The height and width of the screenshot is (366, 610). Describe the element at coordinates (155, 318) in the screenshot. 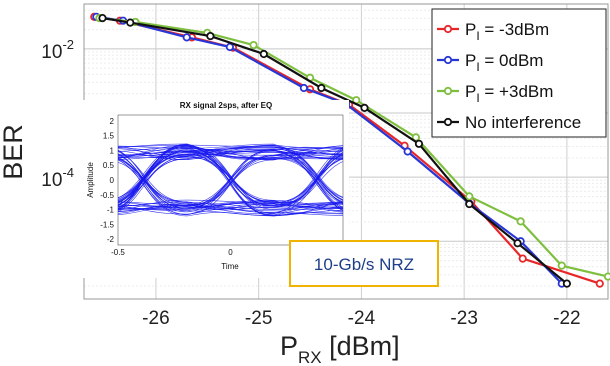

I see `x-tick-label: -26` at that location.